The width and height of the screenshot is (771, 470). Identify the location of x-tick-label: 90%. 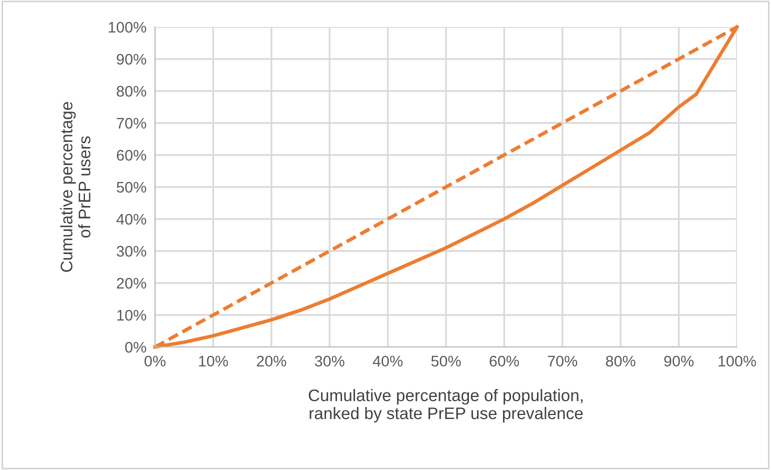
(679, 361).